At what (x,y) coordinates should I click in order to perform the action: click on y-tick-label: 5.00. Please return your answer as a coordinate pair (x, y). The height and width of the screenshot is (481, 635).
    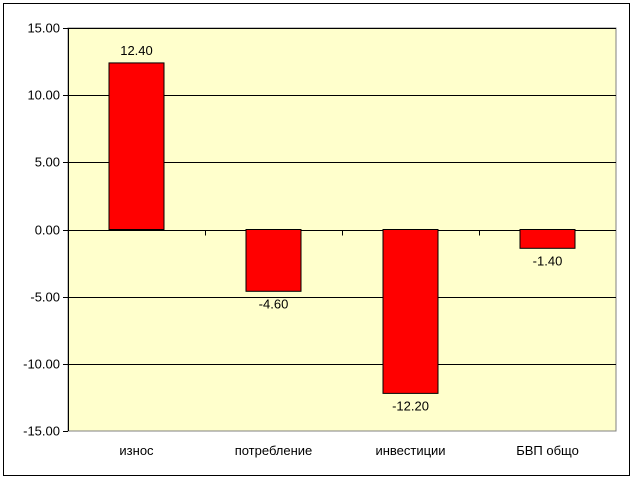
    Looking at the image, I should click on (47, 162).